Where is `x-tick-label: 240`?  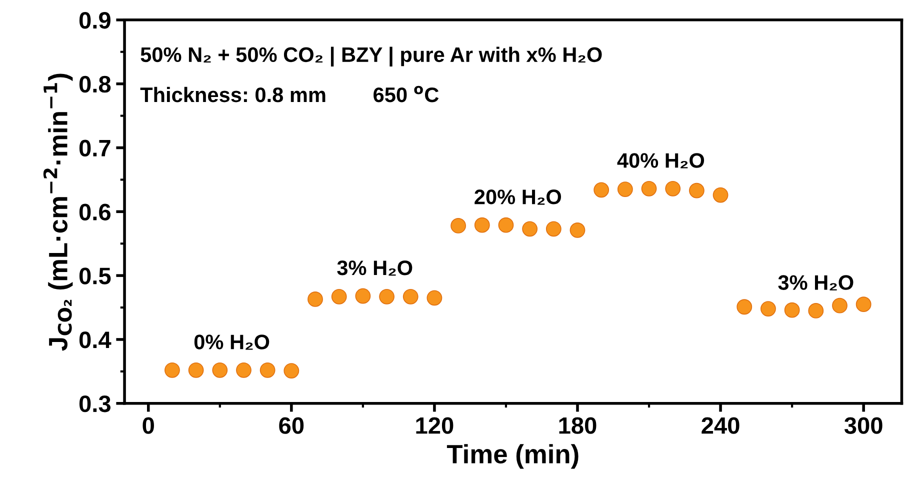 x-tick-label: 240 is located at coordinates (721, 425).